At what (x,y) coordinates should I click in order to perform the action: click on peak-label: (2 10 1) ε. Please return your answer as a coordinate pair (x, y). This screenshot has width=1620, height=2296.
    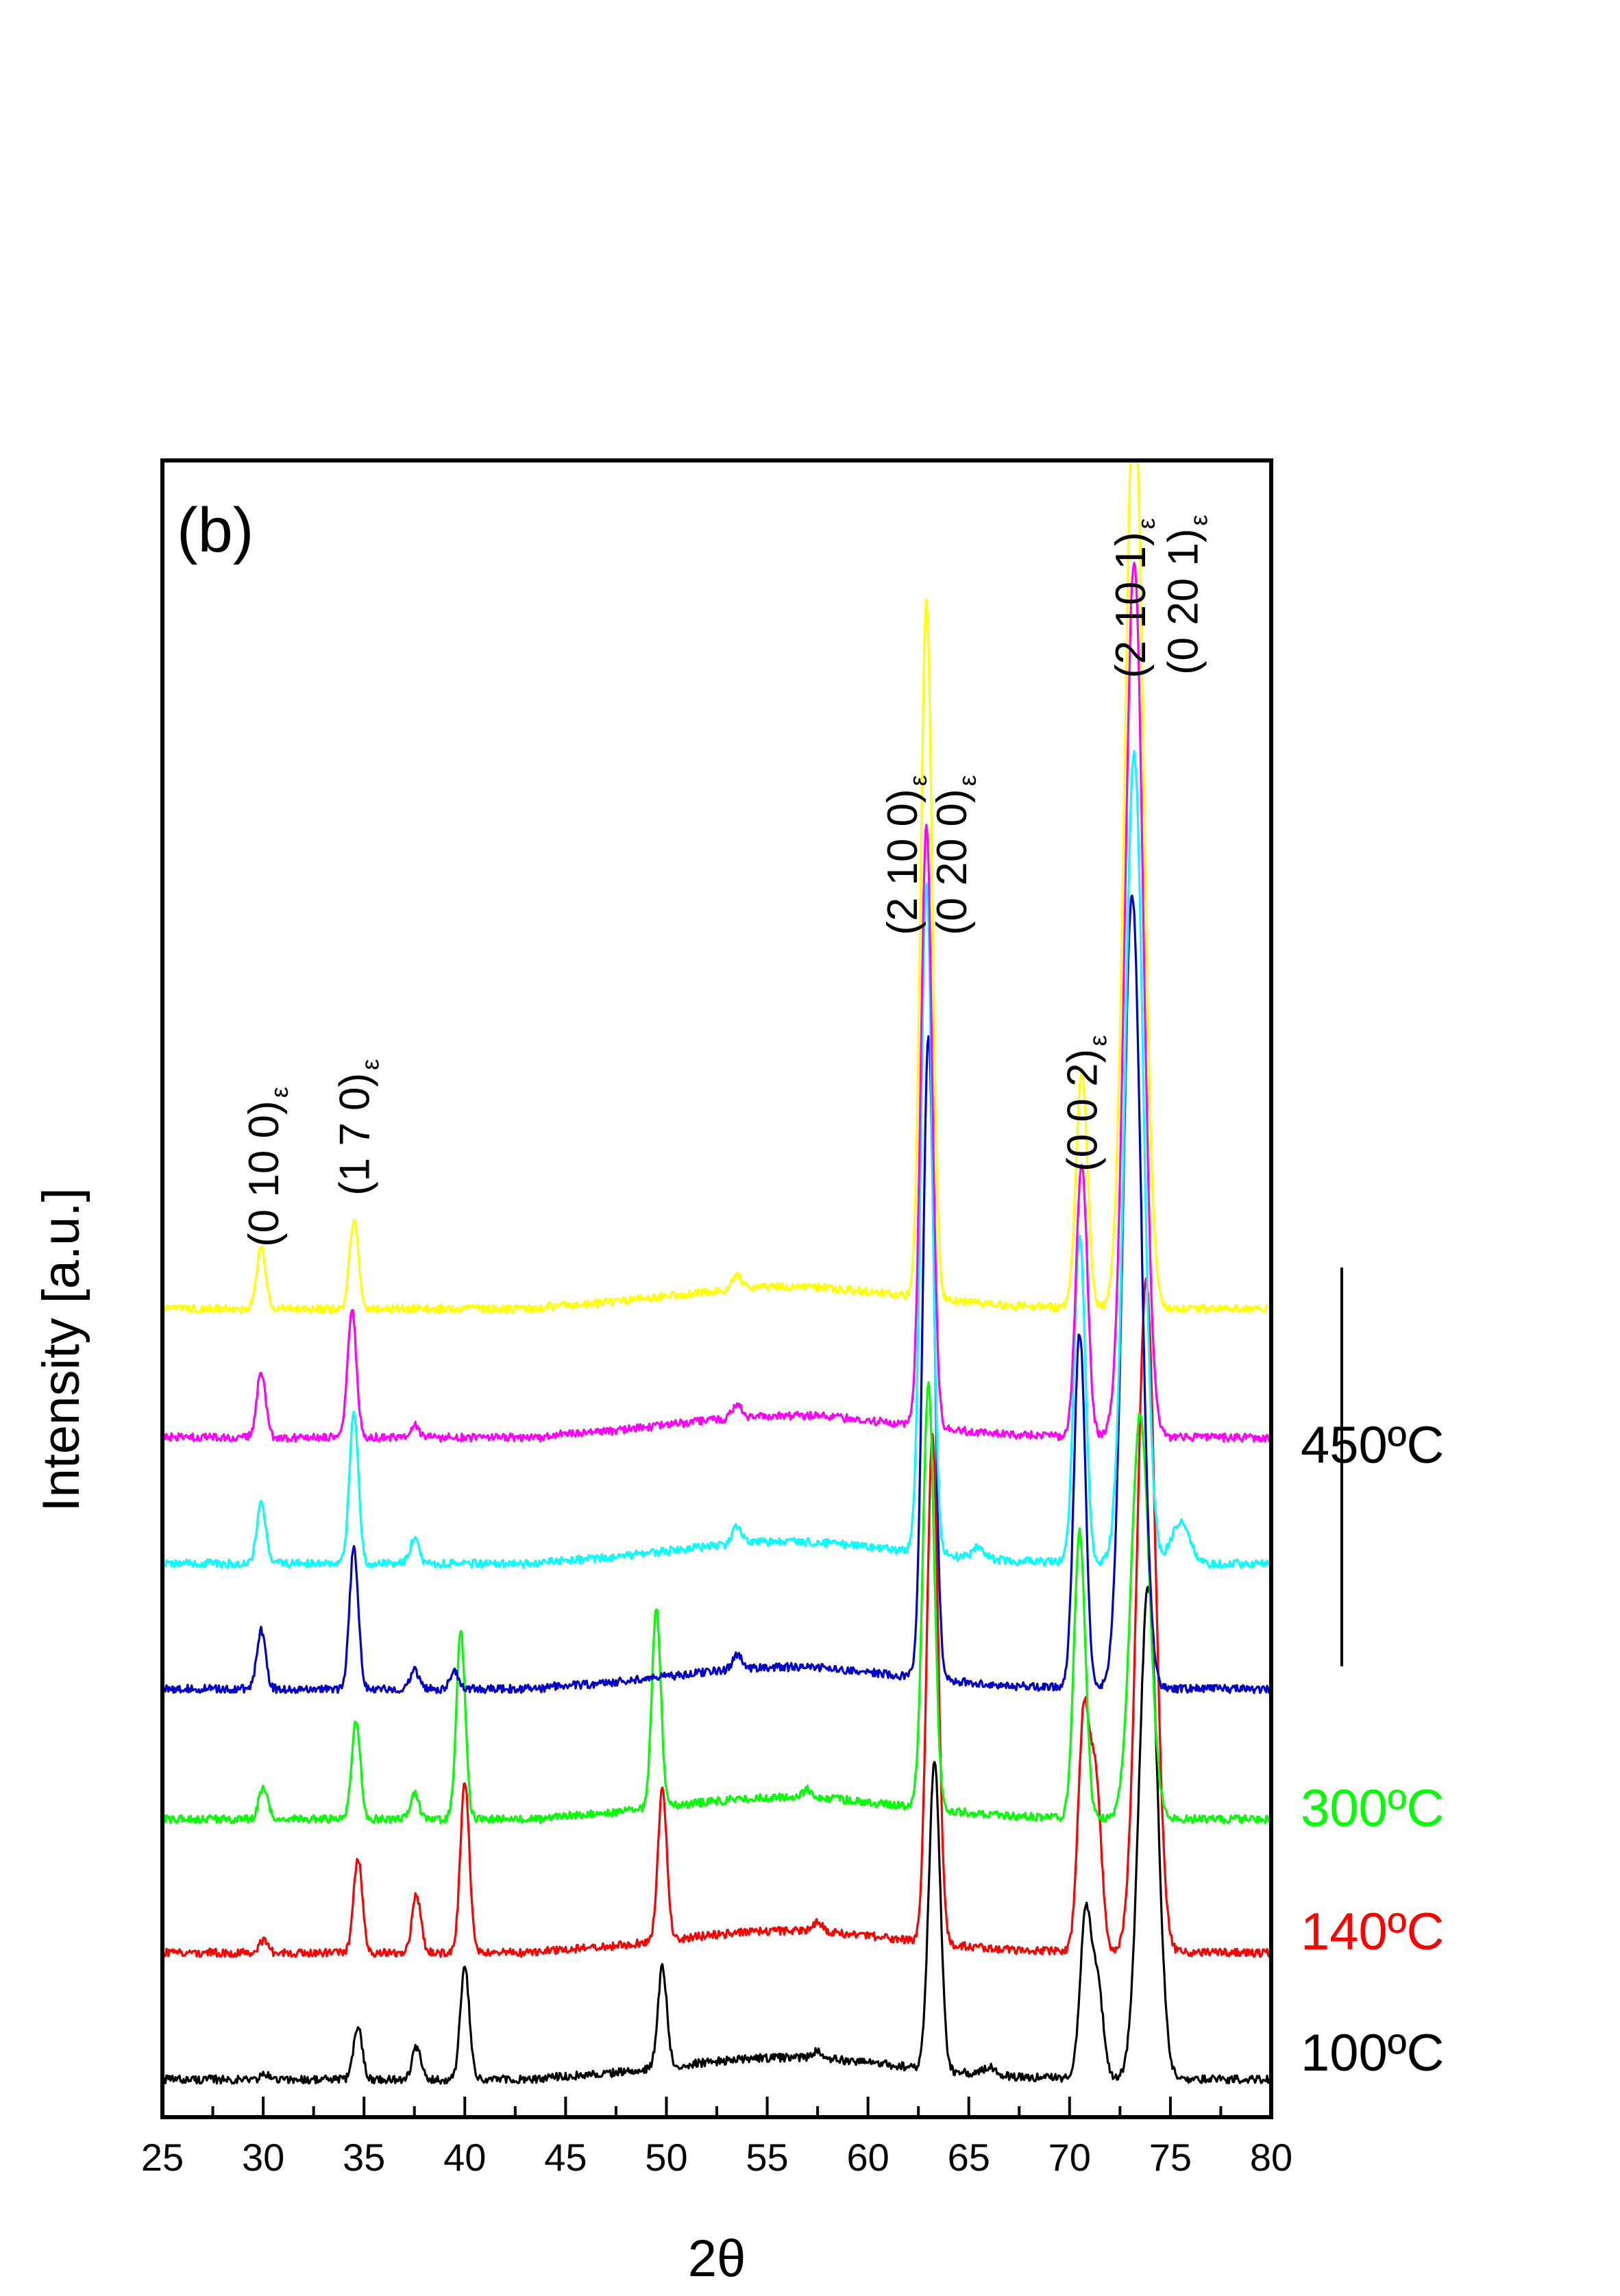
    Looking at the image, I should click on (1133, 598).